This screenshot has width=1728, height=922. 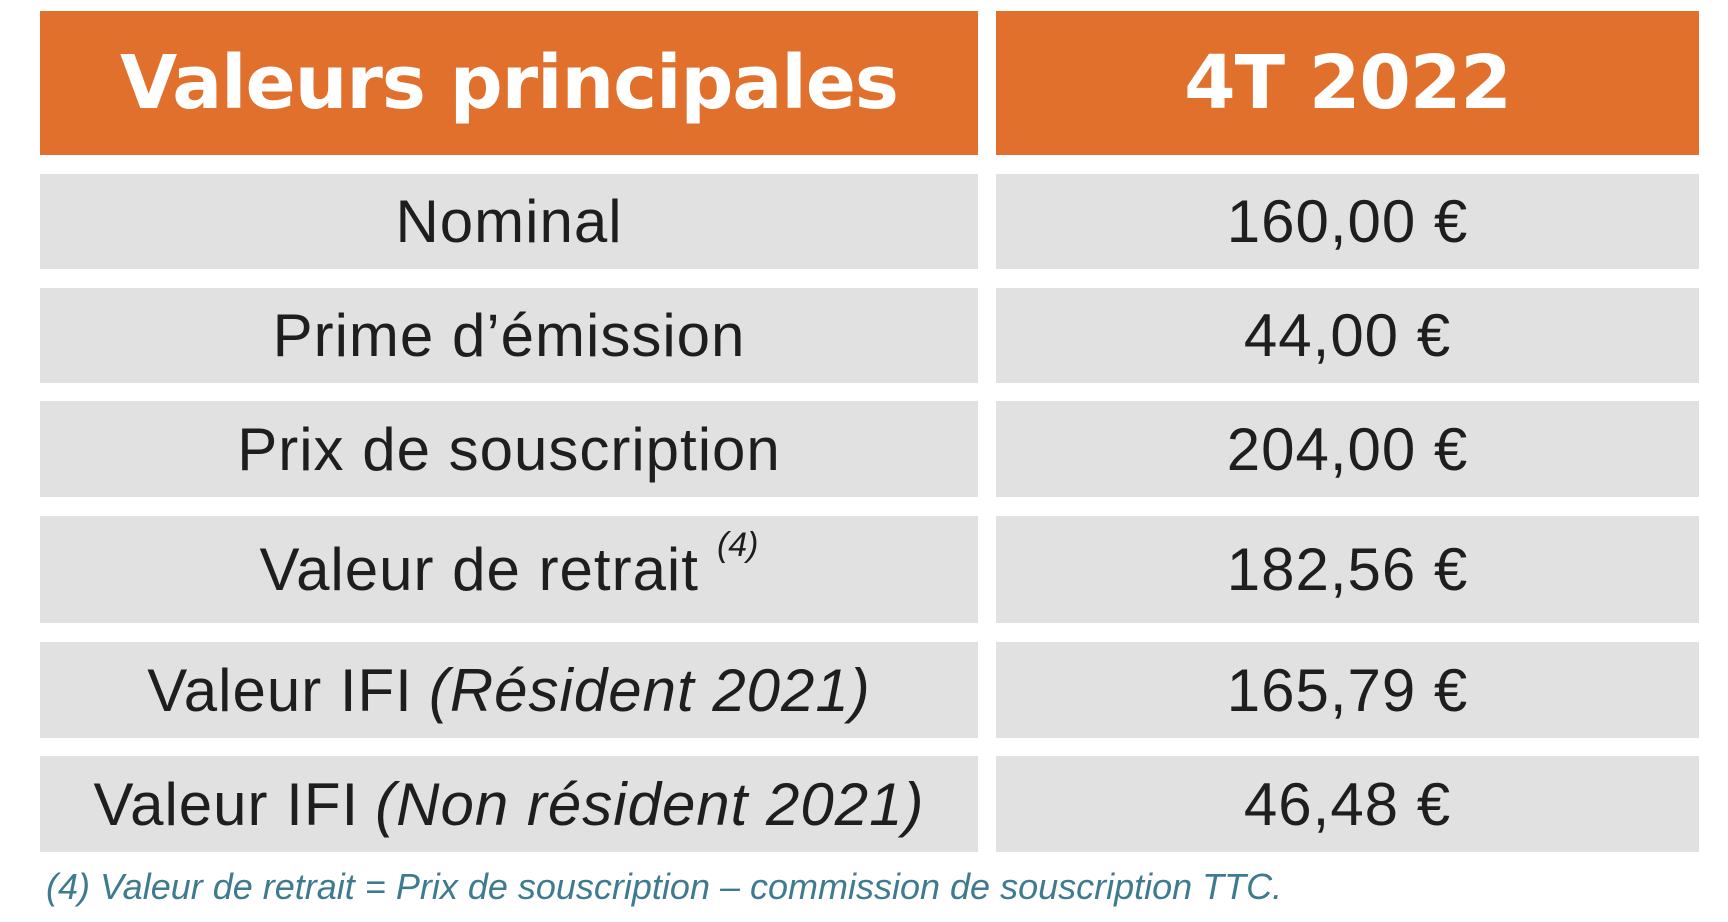 I want to click on row-ifi-non-resident-label-cell: Valeur IFI (Non résident 2021), so click(x=509, y=804).